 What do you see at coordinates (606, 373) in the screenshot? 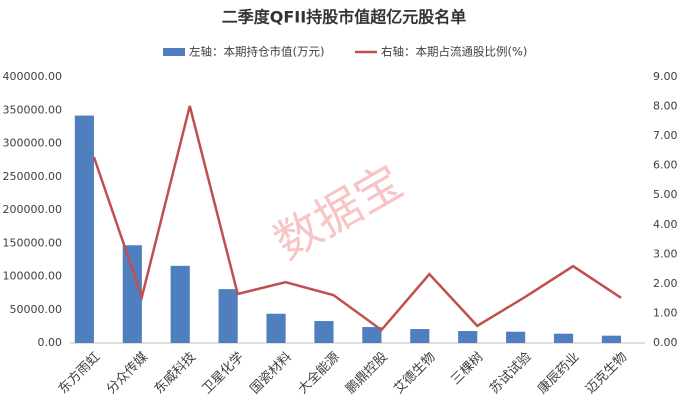
I see `x-tick-label: 迈克生物` at bounding box center [606, 373].